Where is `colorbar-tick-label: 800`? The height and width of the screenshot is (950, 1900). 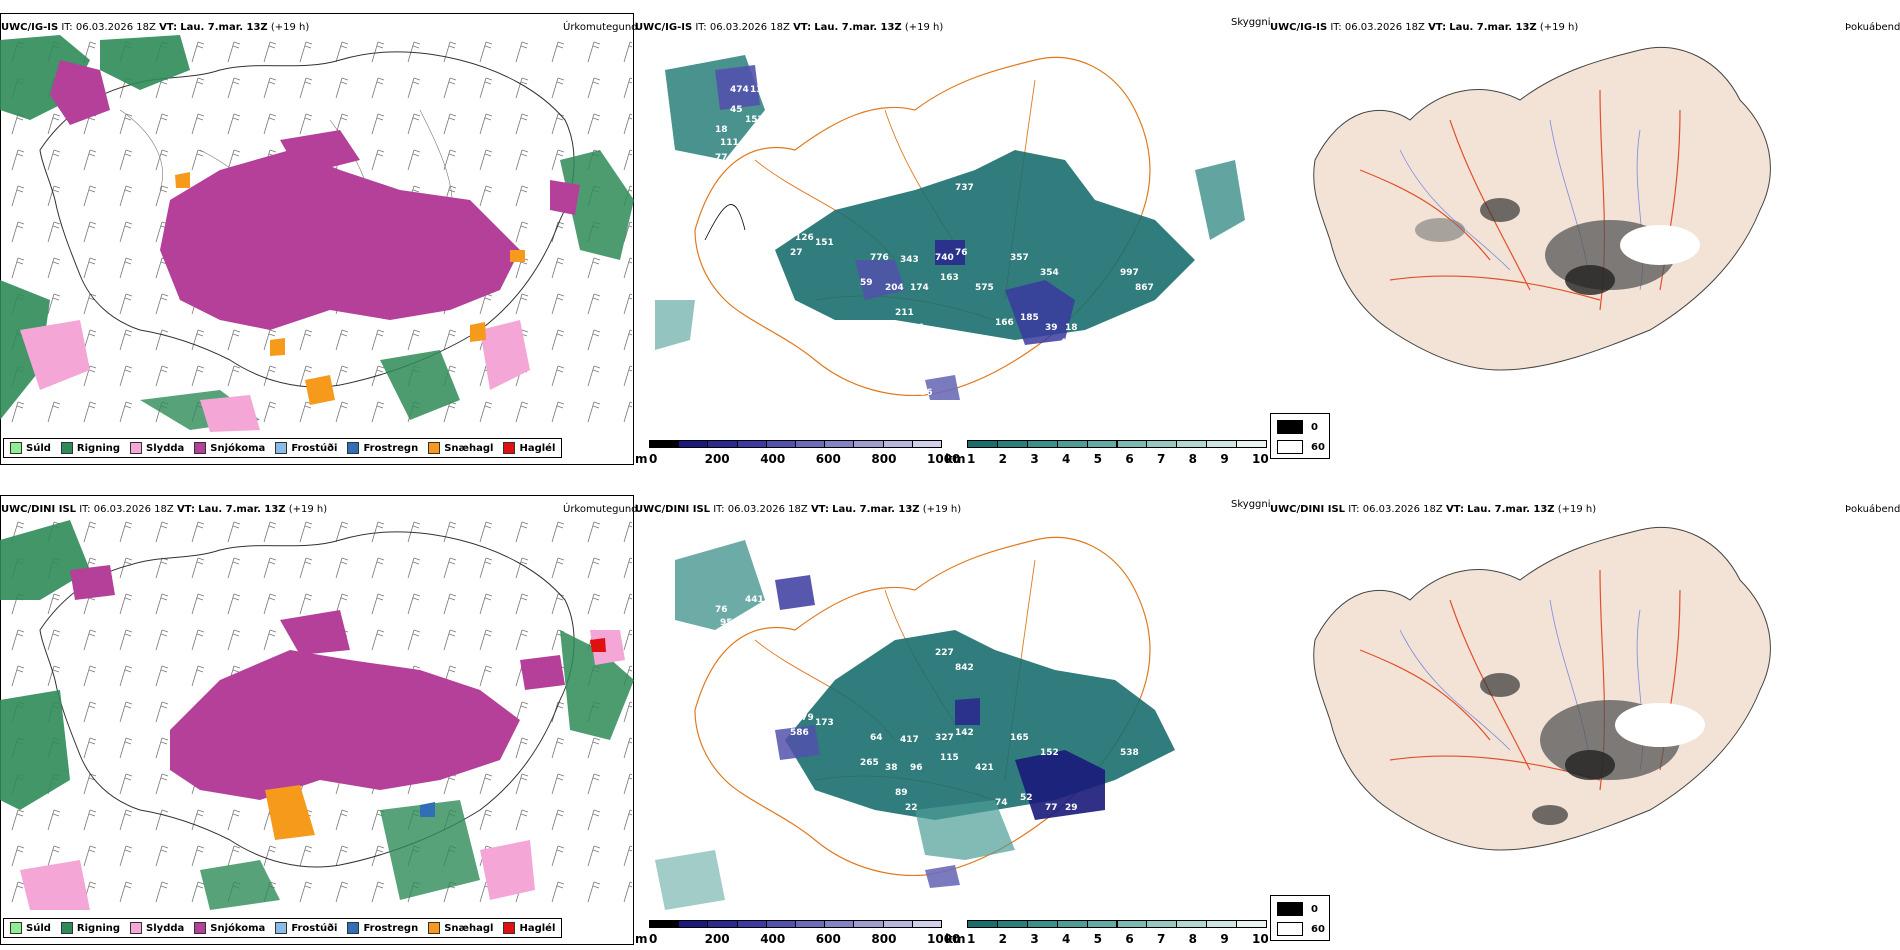 colorbar-tick-label: 800 is located at coordinates (884, 939).